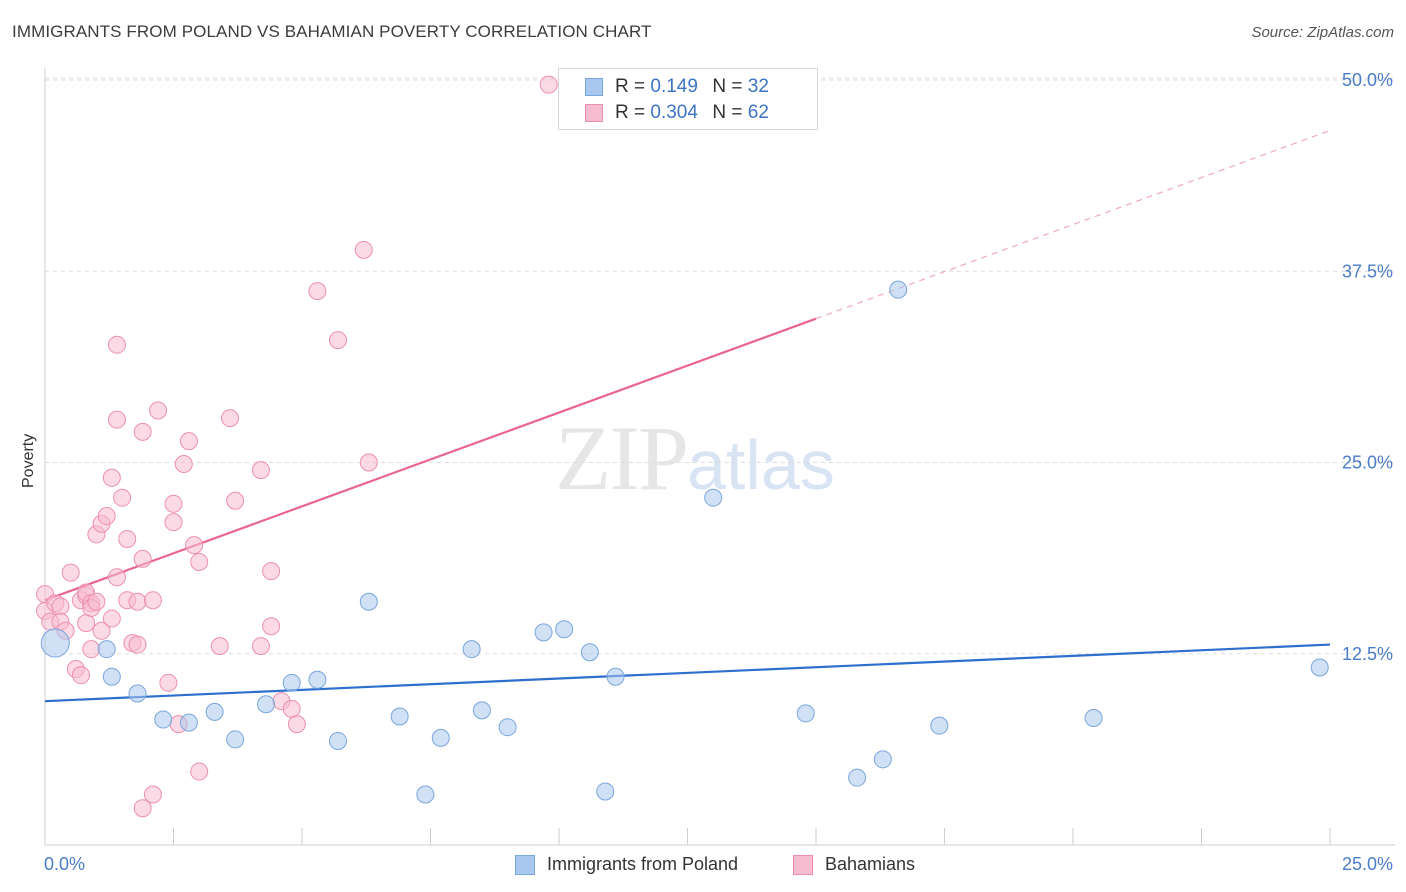  I want to click on legend-n-value: 32, so click(758, 86).